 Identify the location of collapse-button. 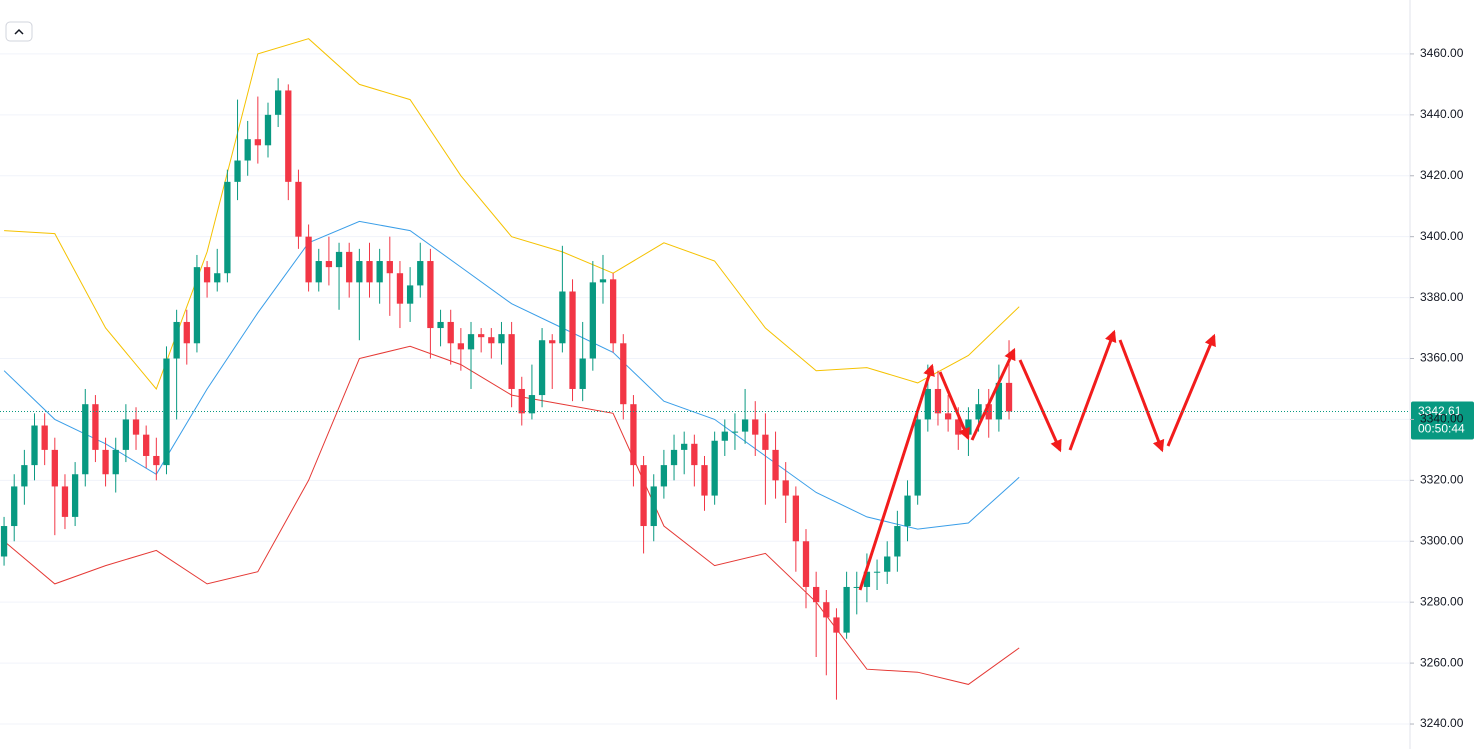
(19, 31).